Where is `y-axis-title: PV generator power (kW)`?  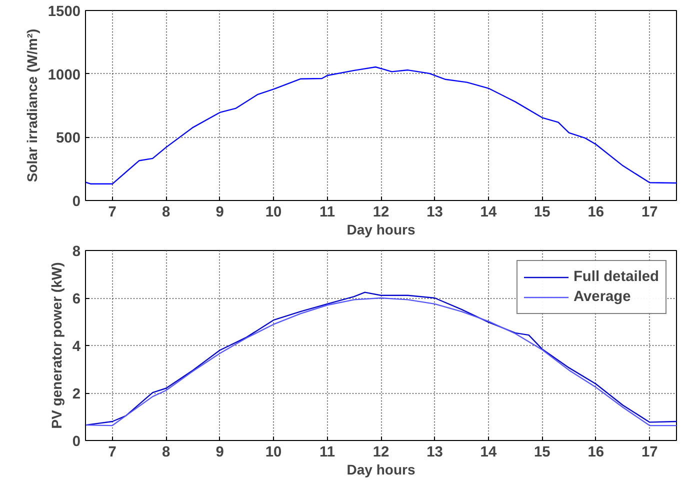
y-axis-title: PV generator power (kW) is located at coordinates (56, 345).